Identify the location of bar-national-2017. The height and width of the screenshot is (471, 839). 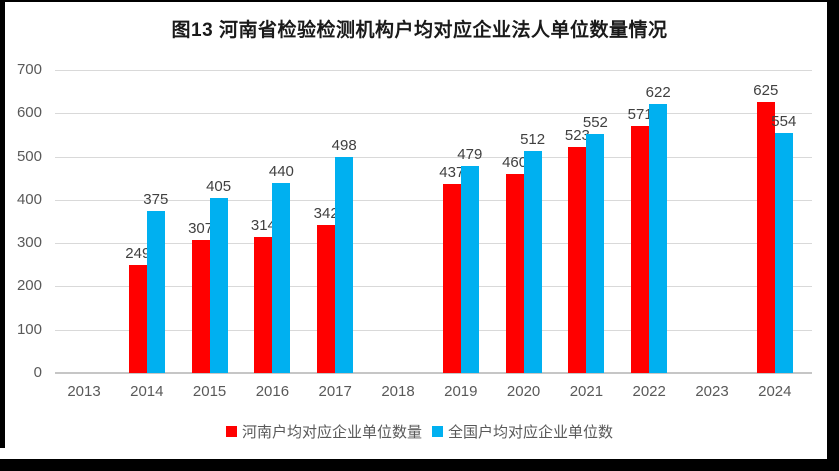
(344, 265).